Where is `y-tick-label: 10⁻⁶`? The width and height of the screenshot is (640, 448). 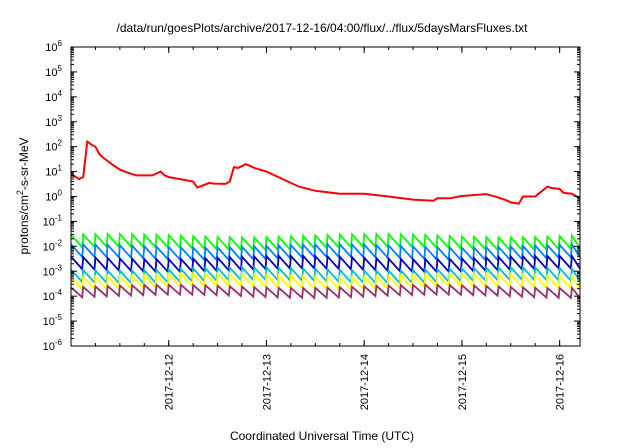
y-tick-label: 10⁻⁶ is located at coordinates (53, 345).